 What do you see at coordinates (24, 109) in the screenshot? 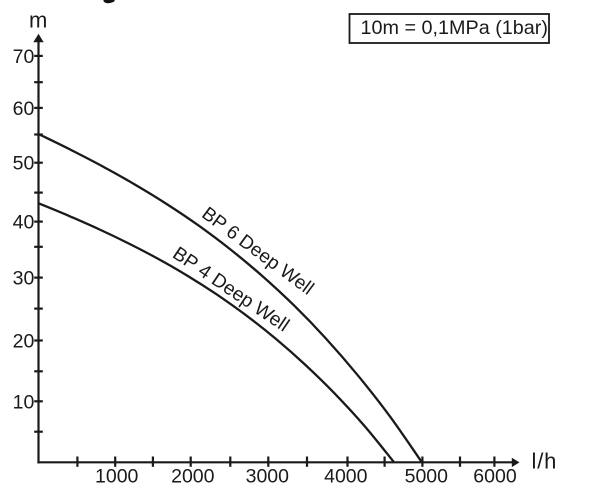
I see `svg-text: 60` at bounding box center [24, 109].